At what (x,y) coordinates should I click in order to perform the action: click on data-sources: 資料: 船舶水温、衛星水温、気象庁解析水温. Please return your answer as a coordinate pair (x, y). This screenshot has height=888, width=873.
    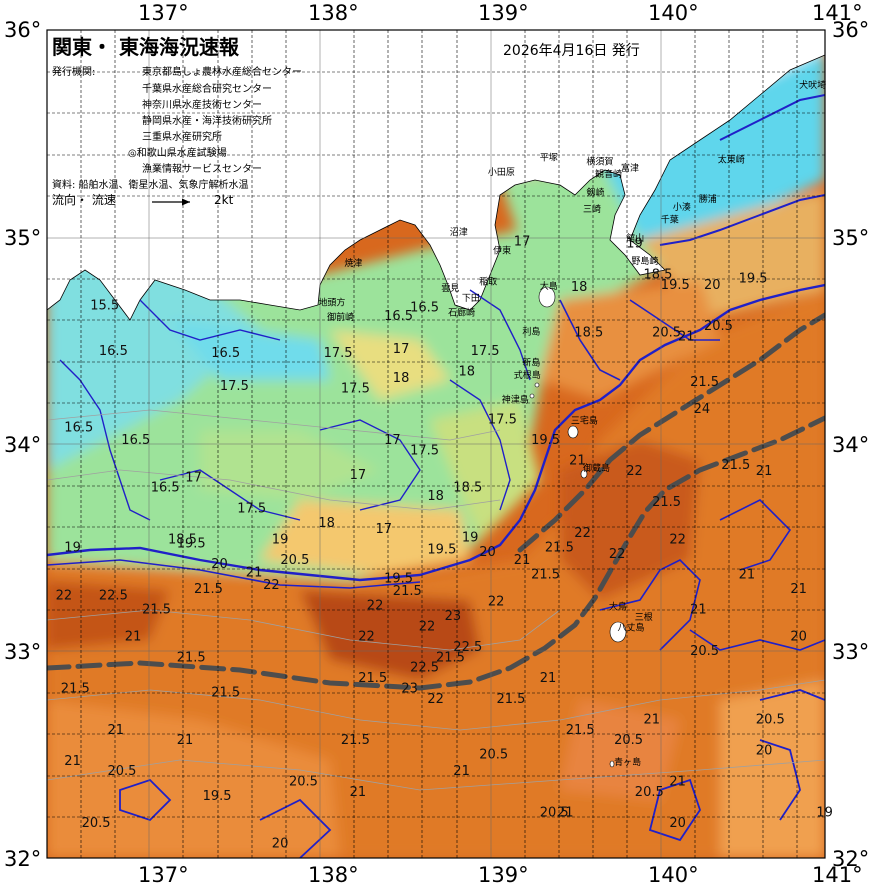
    Looking at the image, I should click on (150, 184).